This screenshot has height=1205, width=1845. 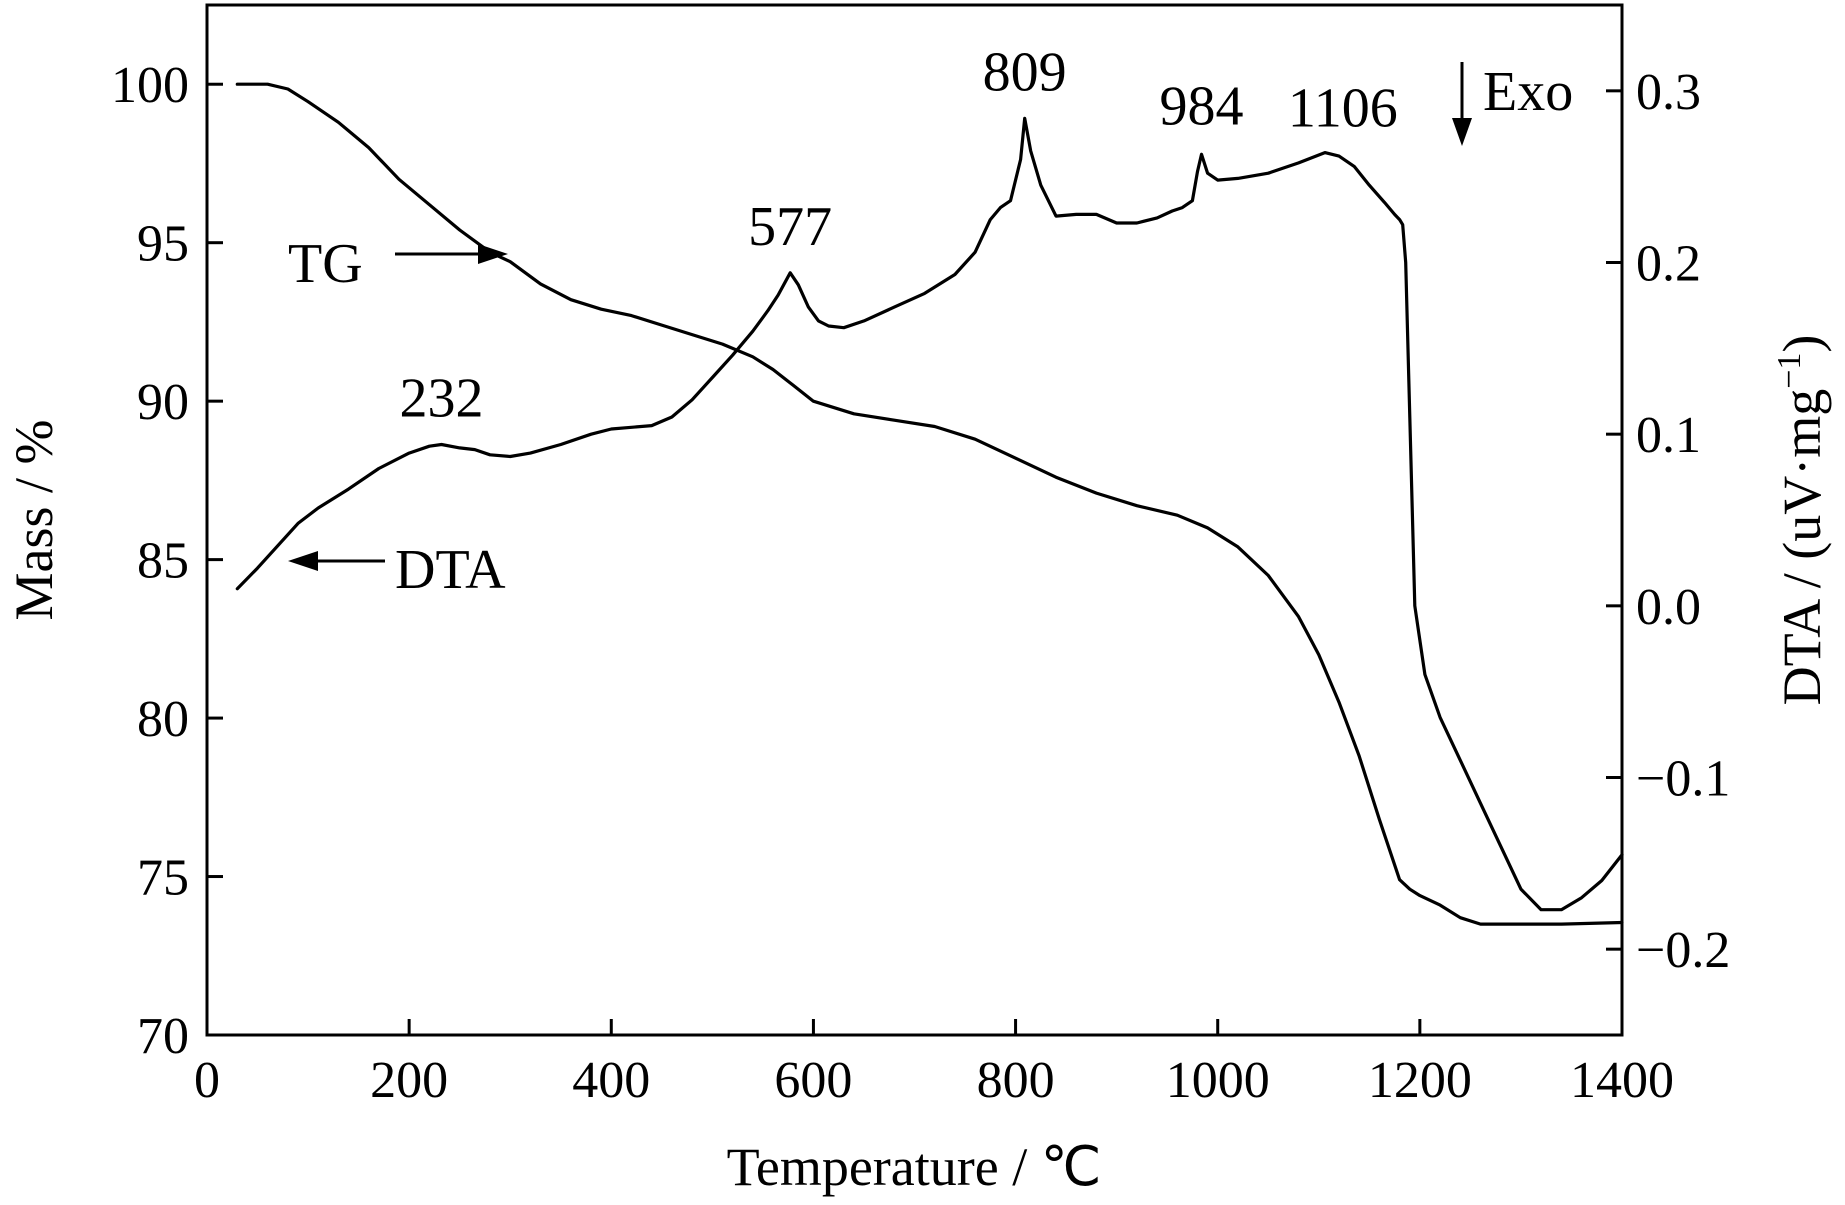 I want to click on y-right-axis-ticks: −0.2 −0.1 0.0 0.1 0.2 0.3, so click(x=1668, y=521).